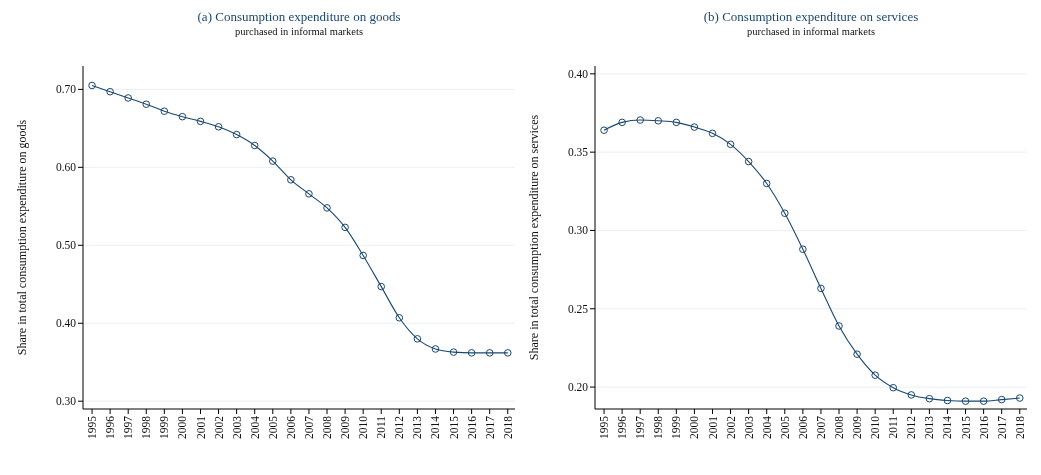 This screenshot has height=475, width=1041. What do you see at coordinates (640, 427) in the screenshot?
I see `x-tick-label: 1997` at bounding box center [640, 427].